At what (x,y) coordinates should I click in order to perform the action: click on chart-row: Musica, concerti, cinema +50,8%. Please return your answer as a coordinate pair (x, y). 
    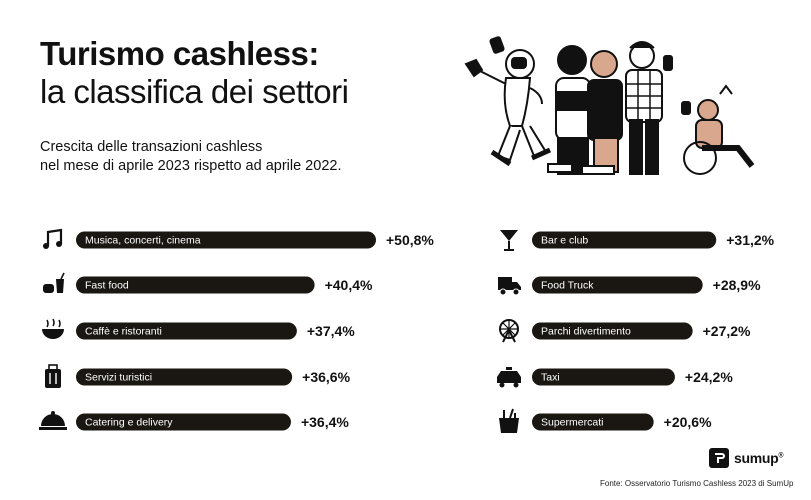
    Looking at the image, I should click on (238, 238).